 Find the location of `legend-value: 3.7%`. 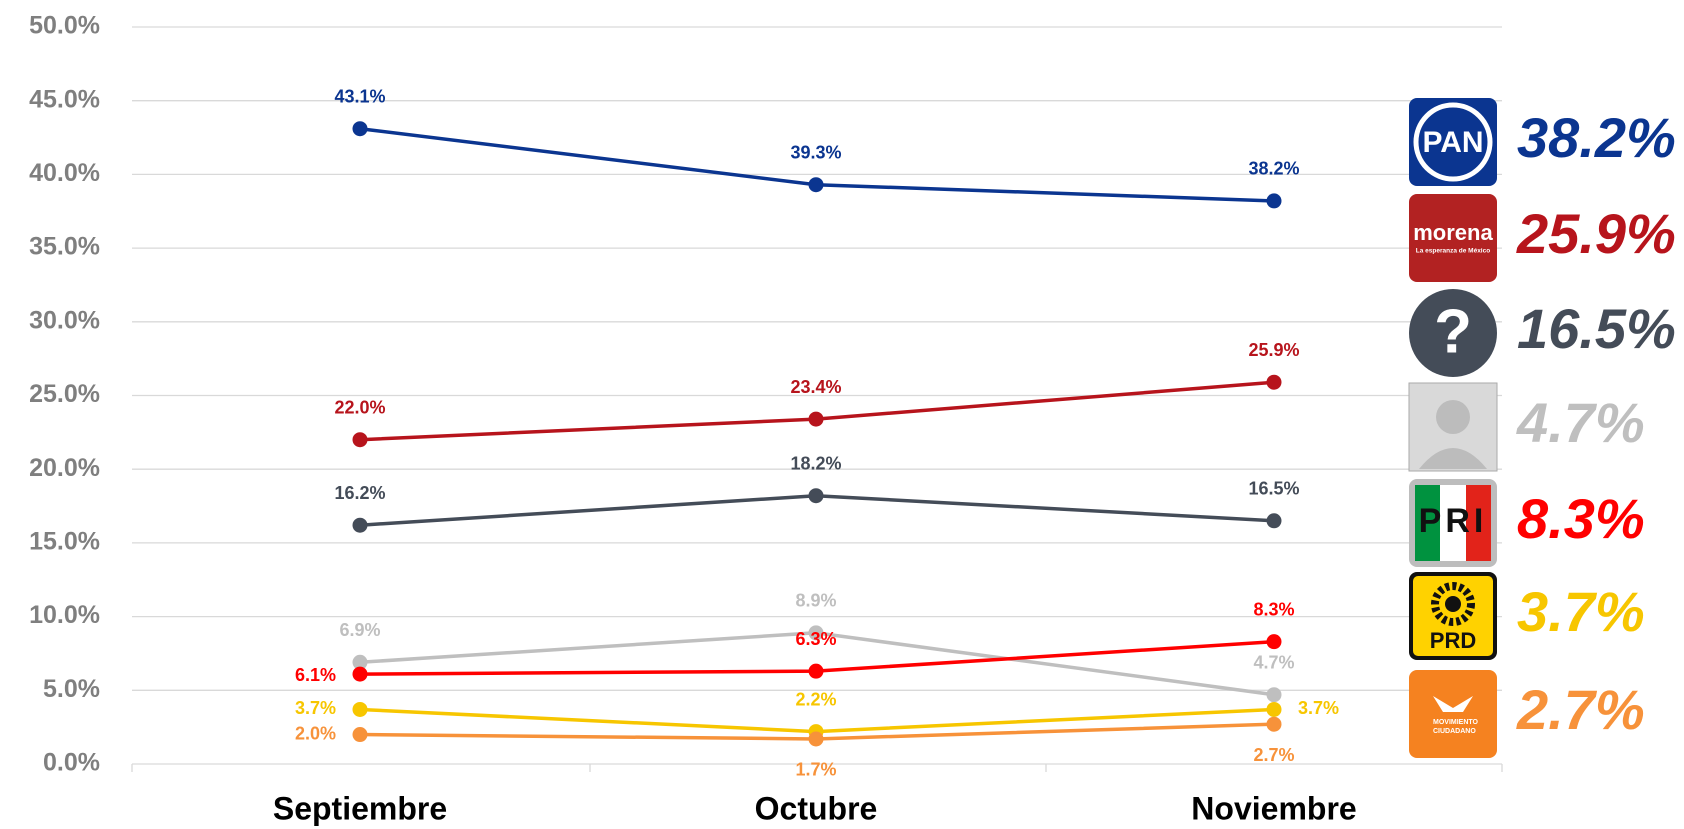

legend-value: 3.7% is located at coordinates (1581, 611).